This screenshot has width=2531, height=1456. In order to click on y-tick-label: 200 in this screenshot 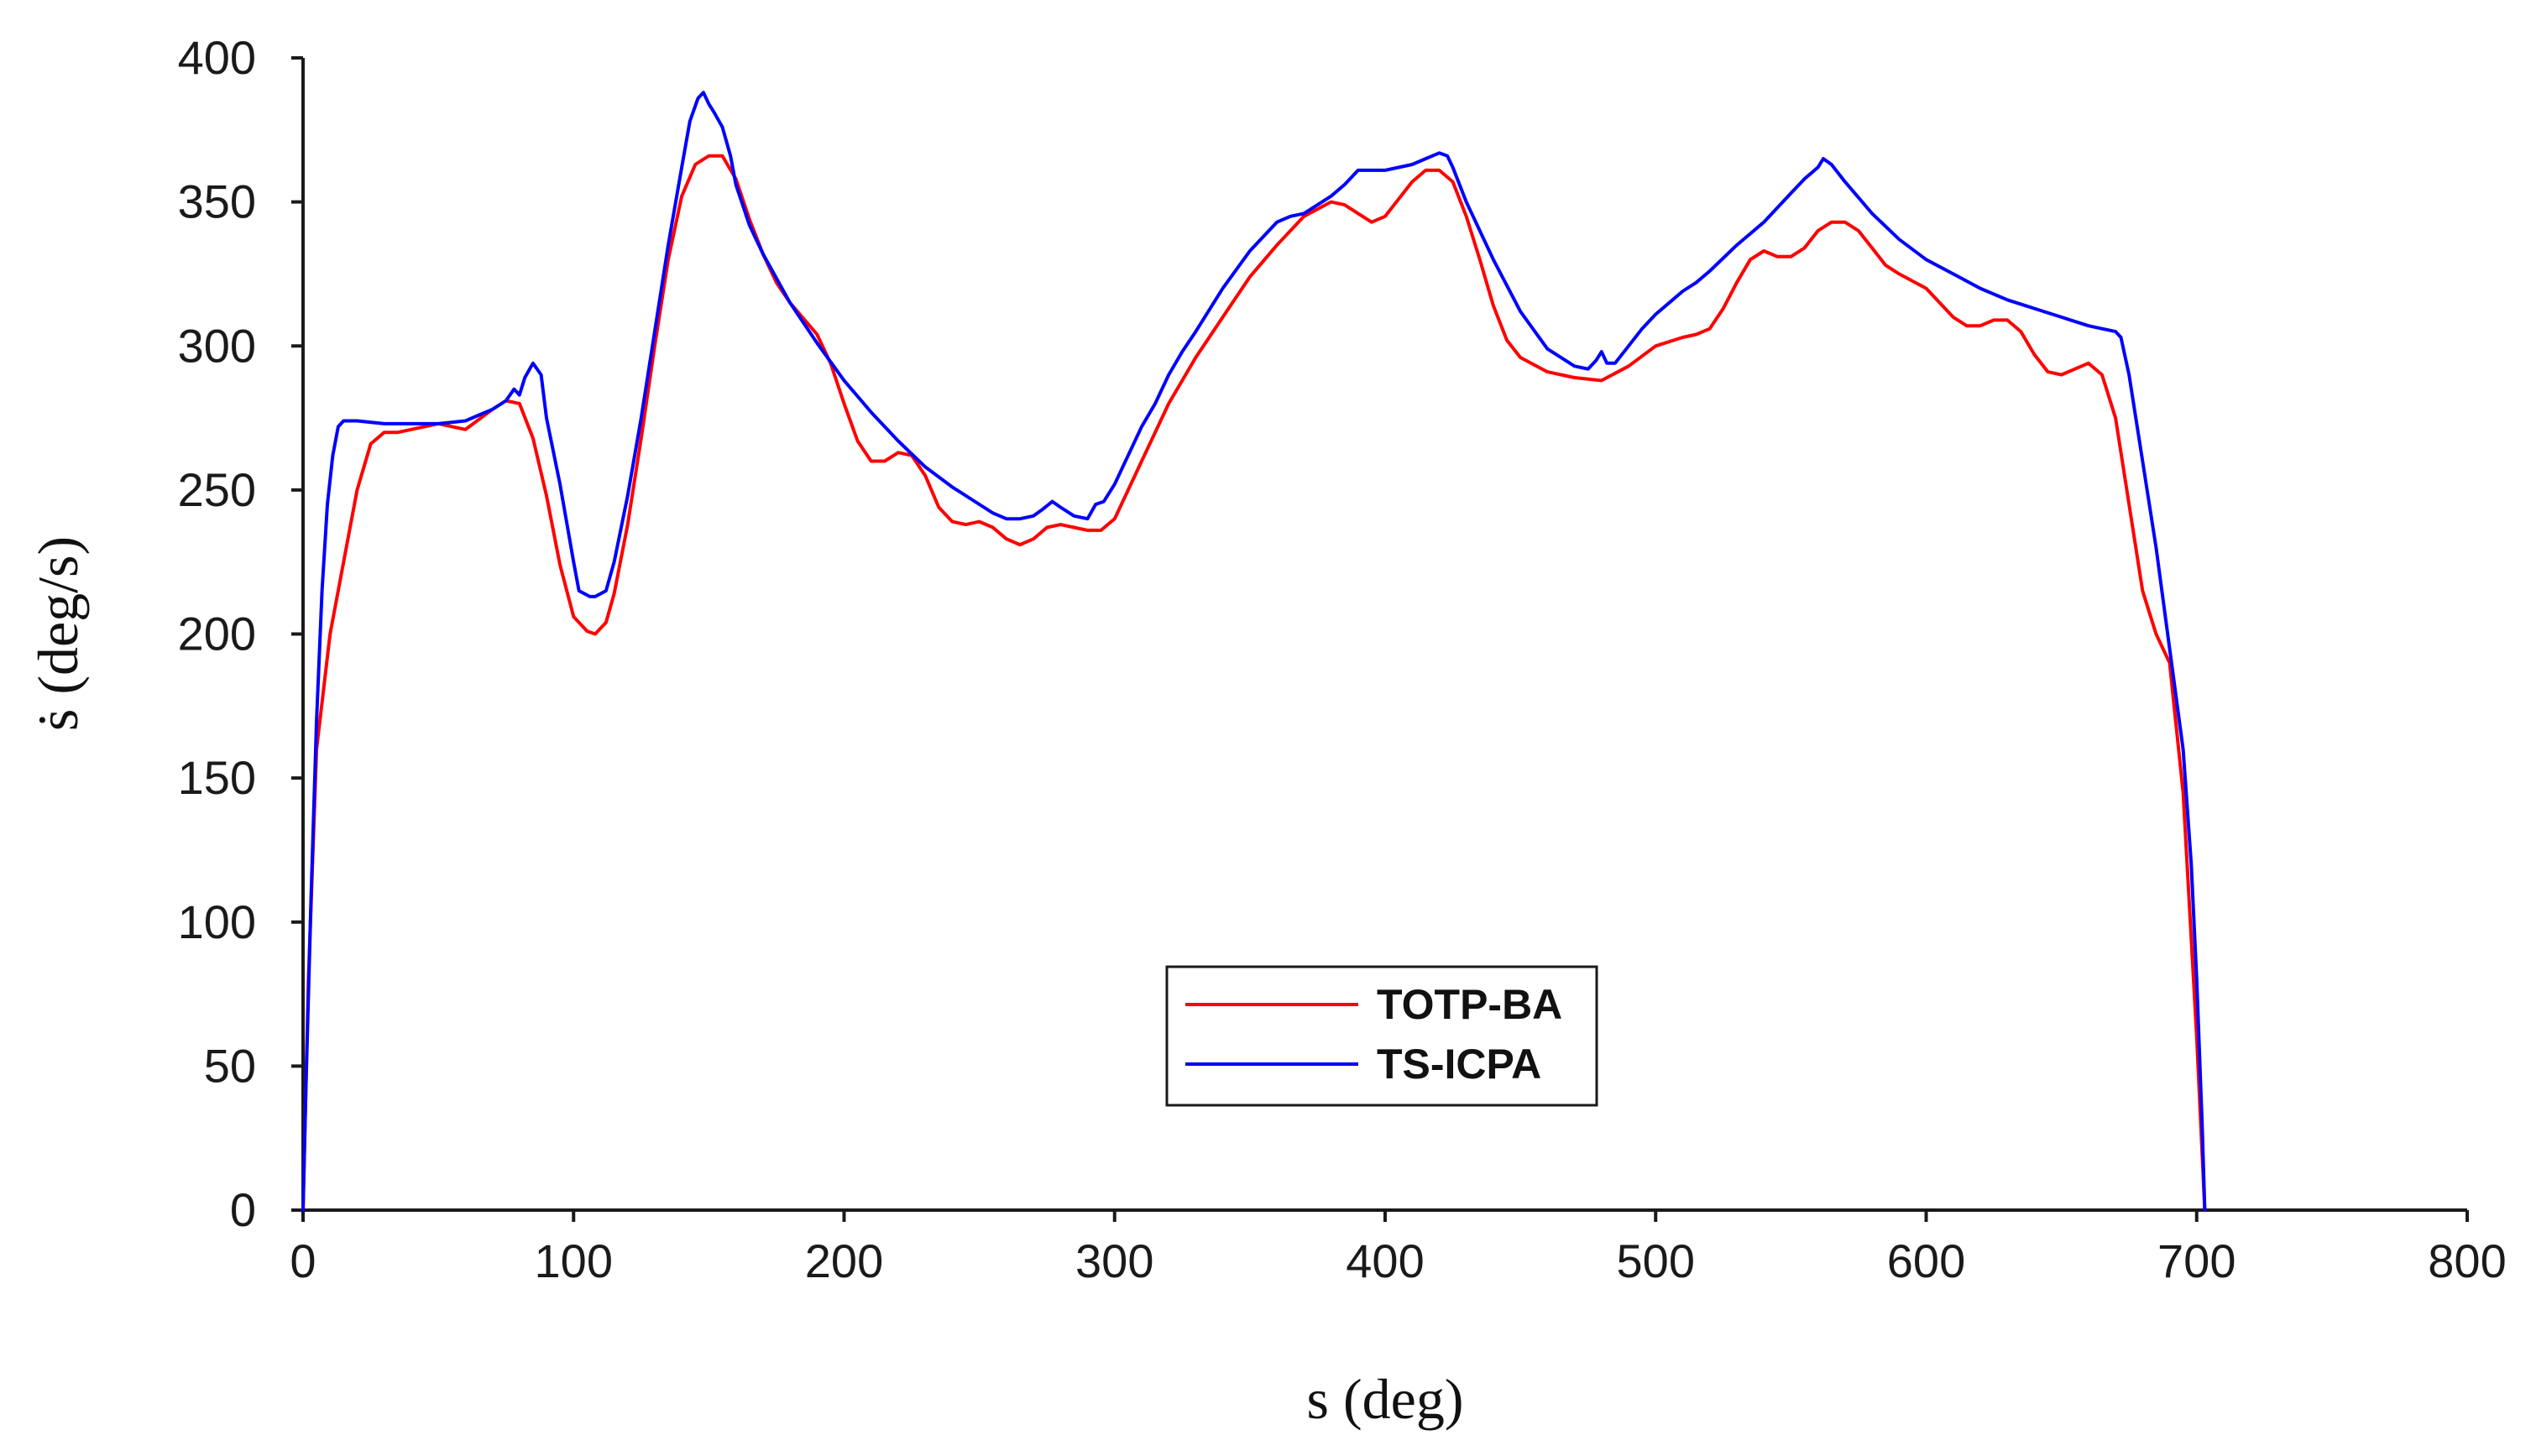, I will do `click(217, 634)`.